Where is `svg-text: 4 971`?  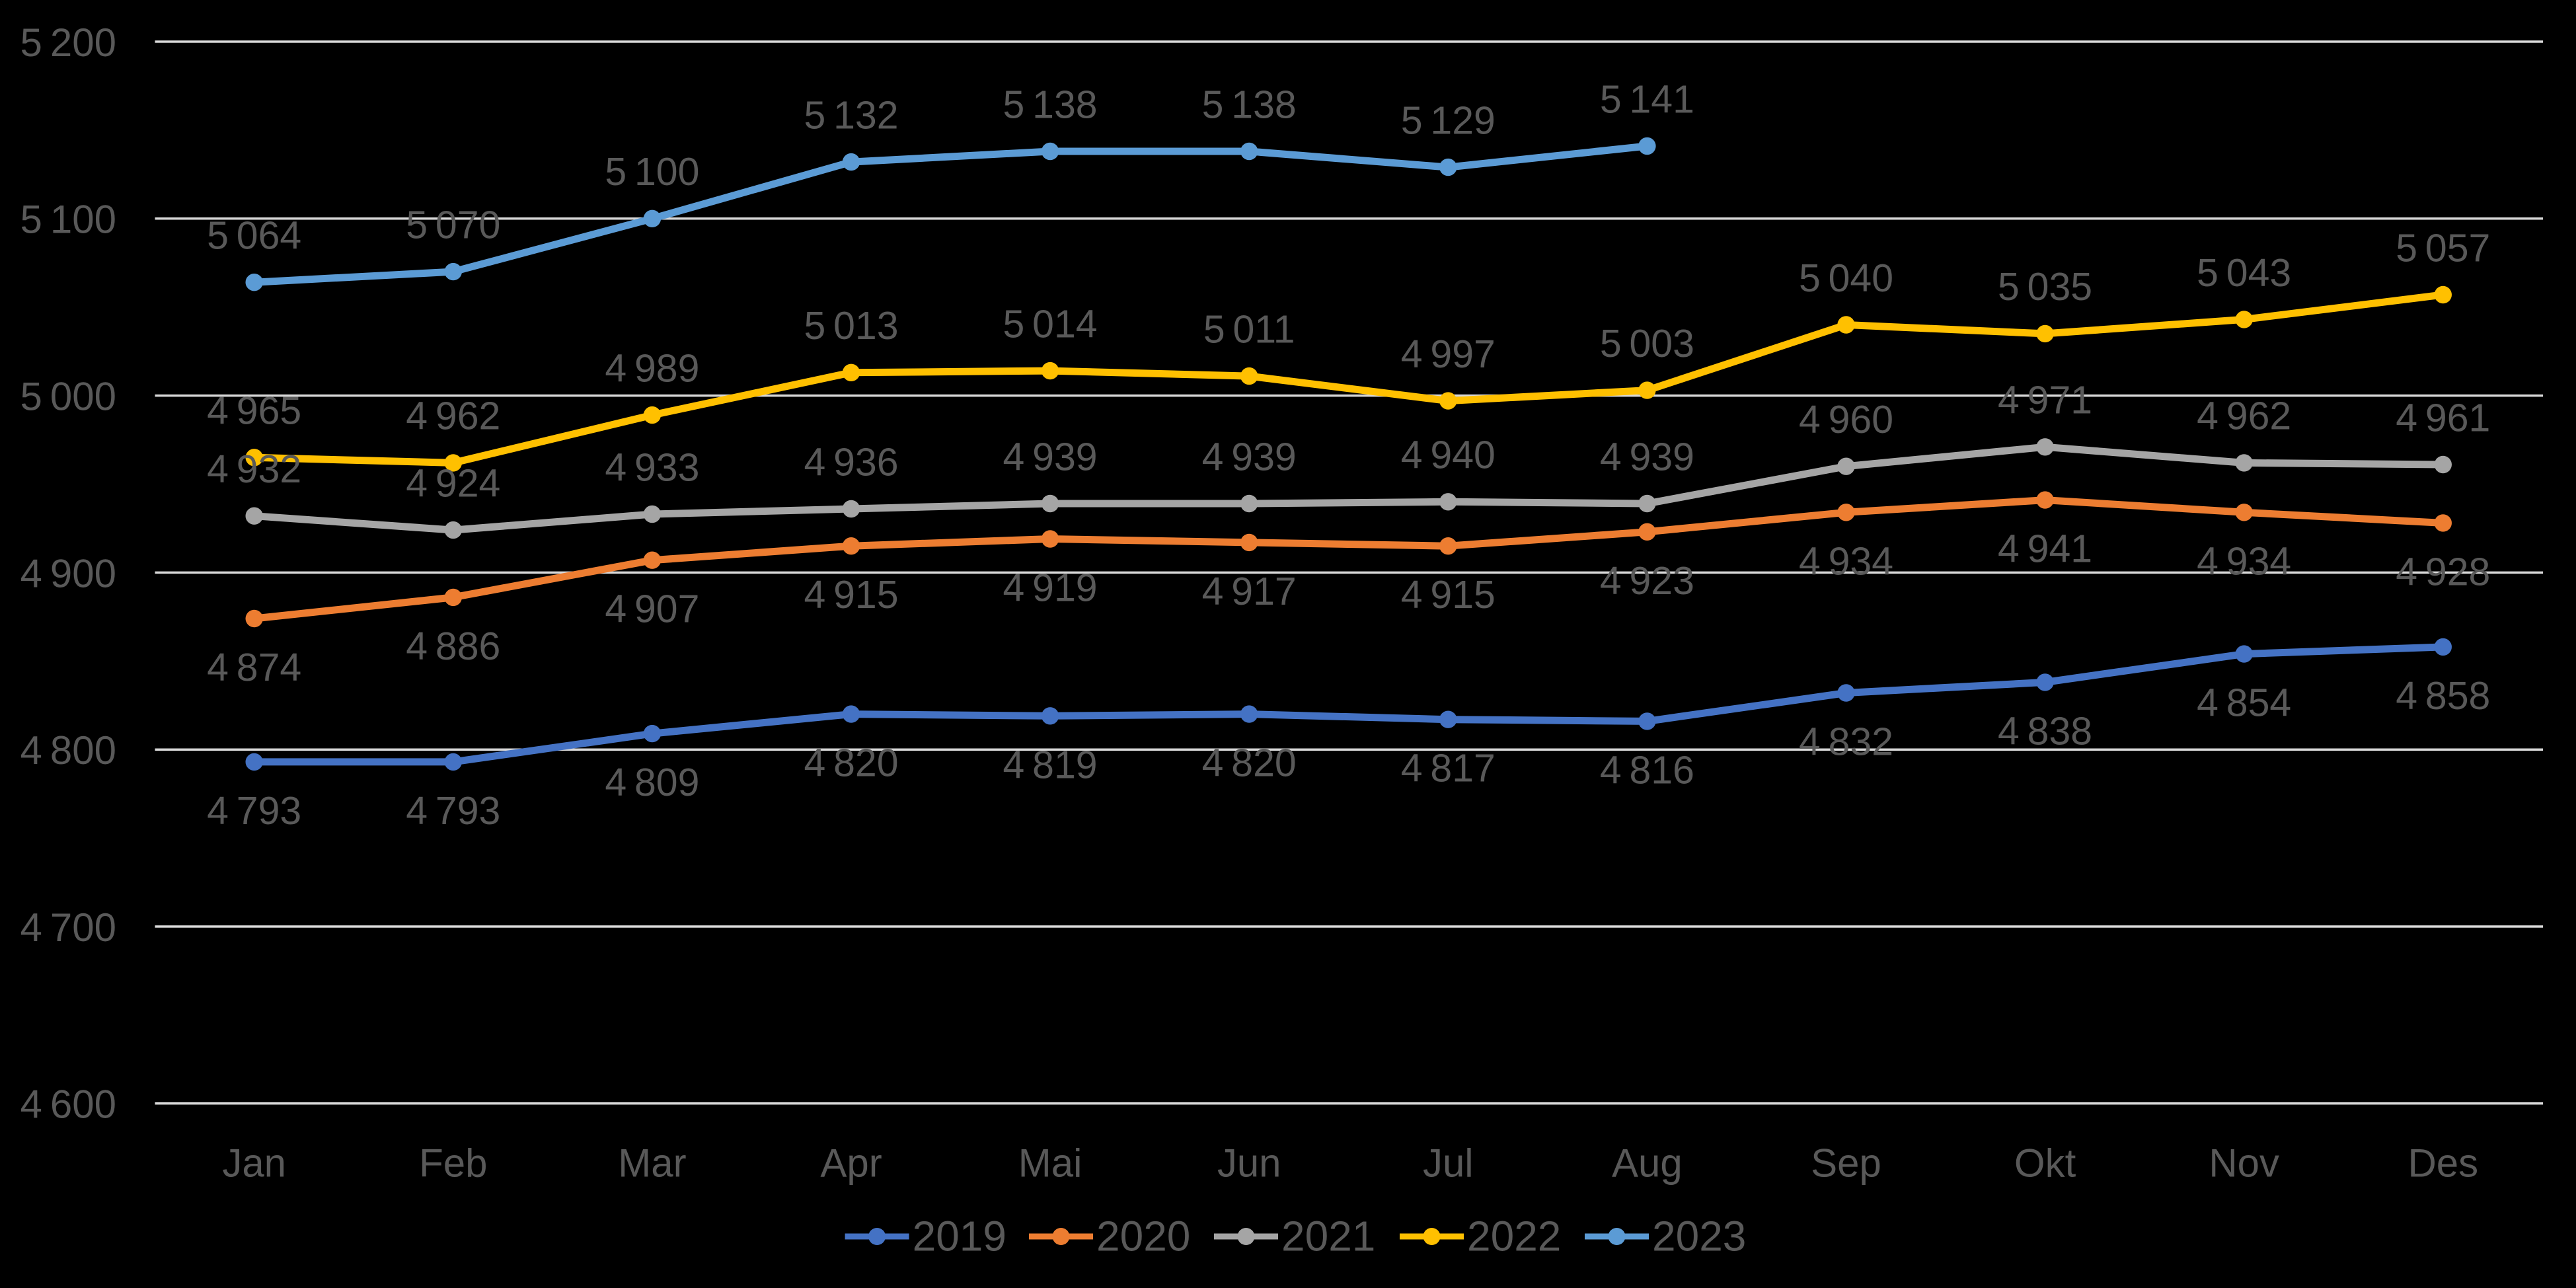 svg-text: 4 971 is located at coordinates (2045, 400).